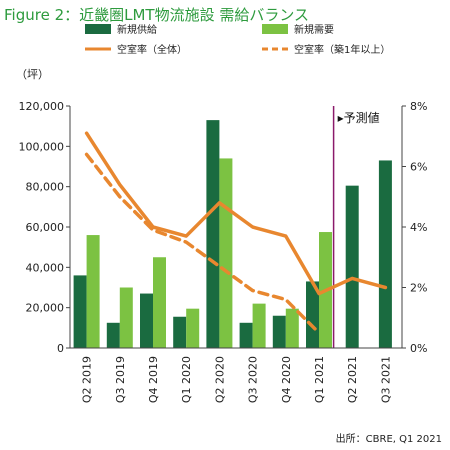 The width and height of the screenshot is (450, 450). I want to click on legend-label-demand: 新規需要, so click(314, 29).